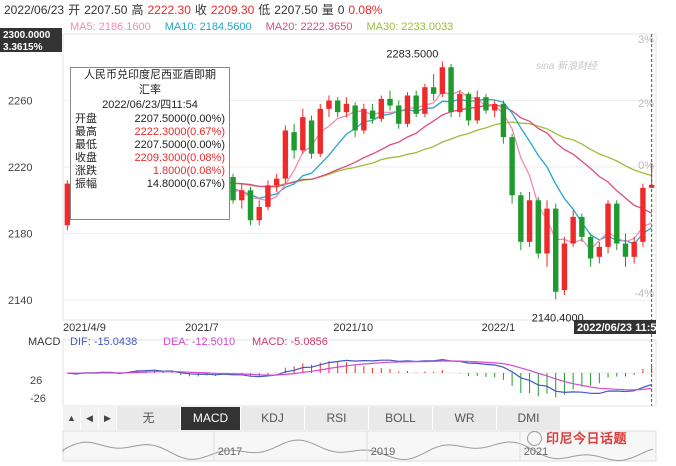  Describe the element at coordinates (529, 418) in the screenshot. I see `tab-dmi: DMI` at that location.